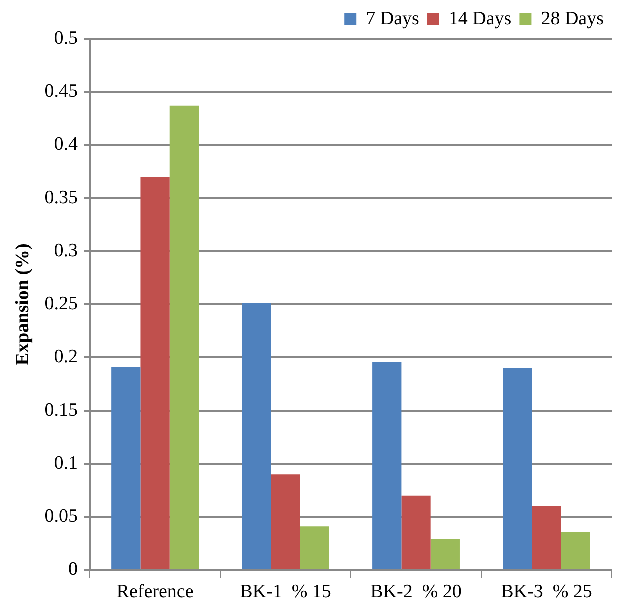  I want to click on x-tick-label: BK-1 % 15, so click(286, 592).